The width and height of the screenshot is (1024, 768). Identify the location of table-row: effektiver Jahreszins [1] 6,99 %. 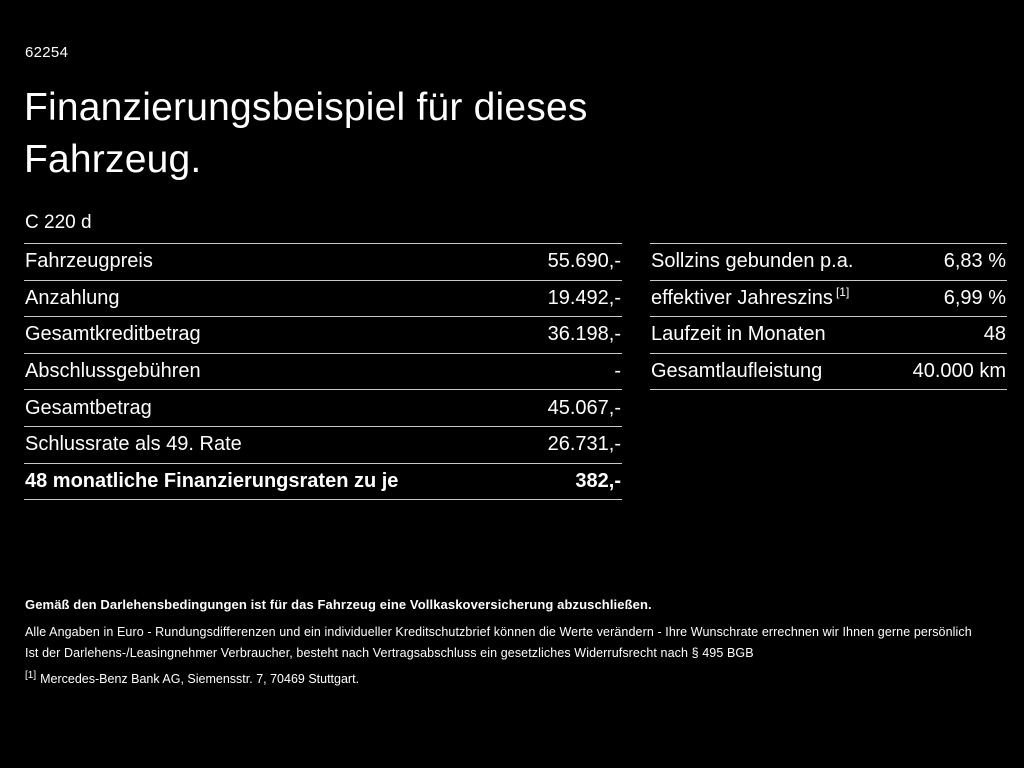
(828, 298).